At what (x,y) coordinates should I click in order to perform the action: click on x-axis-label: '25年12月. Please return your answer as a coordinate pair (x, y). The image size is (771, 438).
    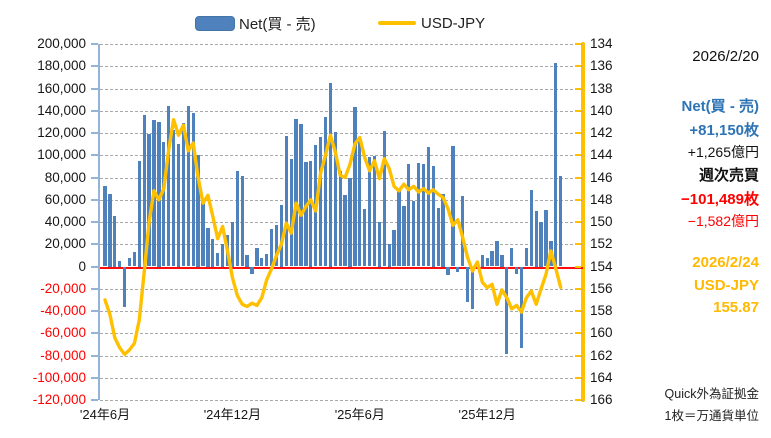
    Looking at the image, I should click on (487, 414).